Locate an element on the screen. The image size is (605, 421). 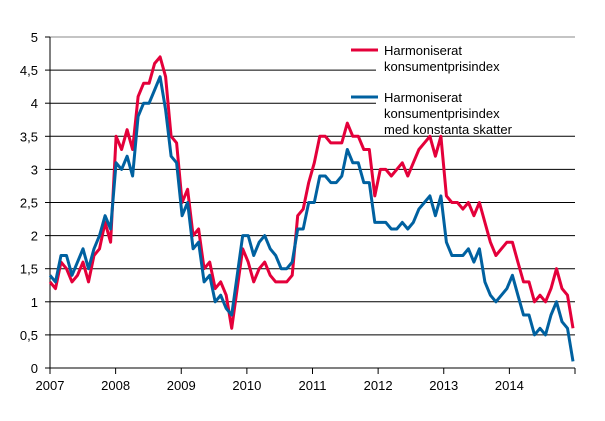
legend-background is located at coordinates (475, 86).